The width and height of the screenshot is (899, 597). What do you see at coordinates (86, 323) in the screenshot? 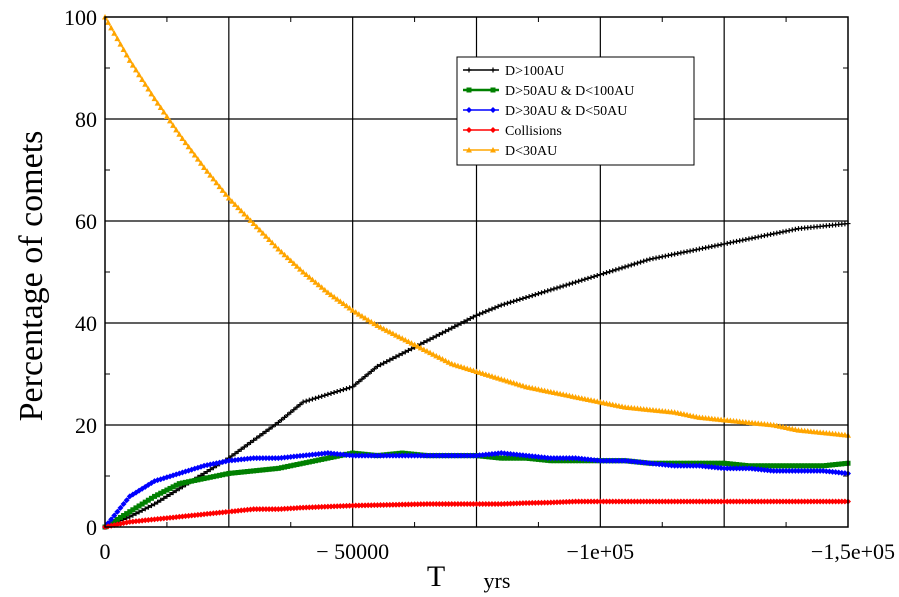
I see `y-tick-label: 40` at bounding box center [86, 323].